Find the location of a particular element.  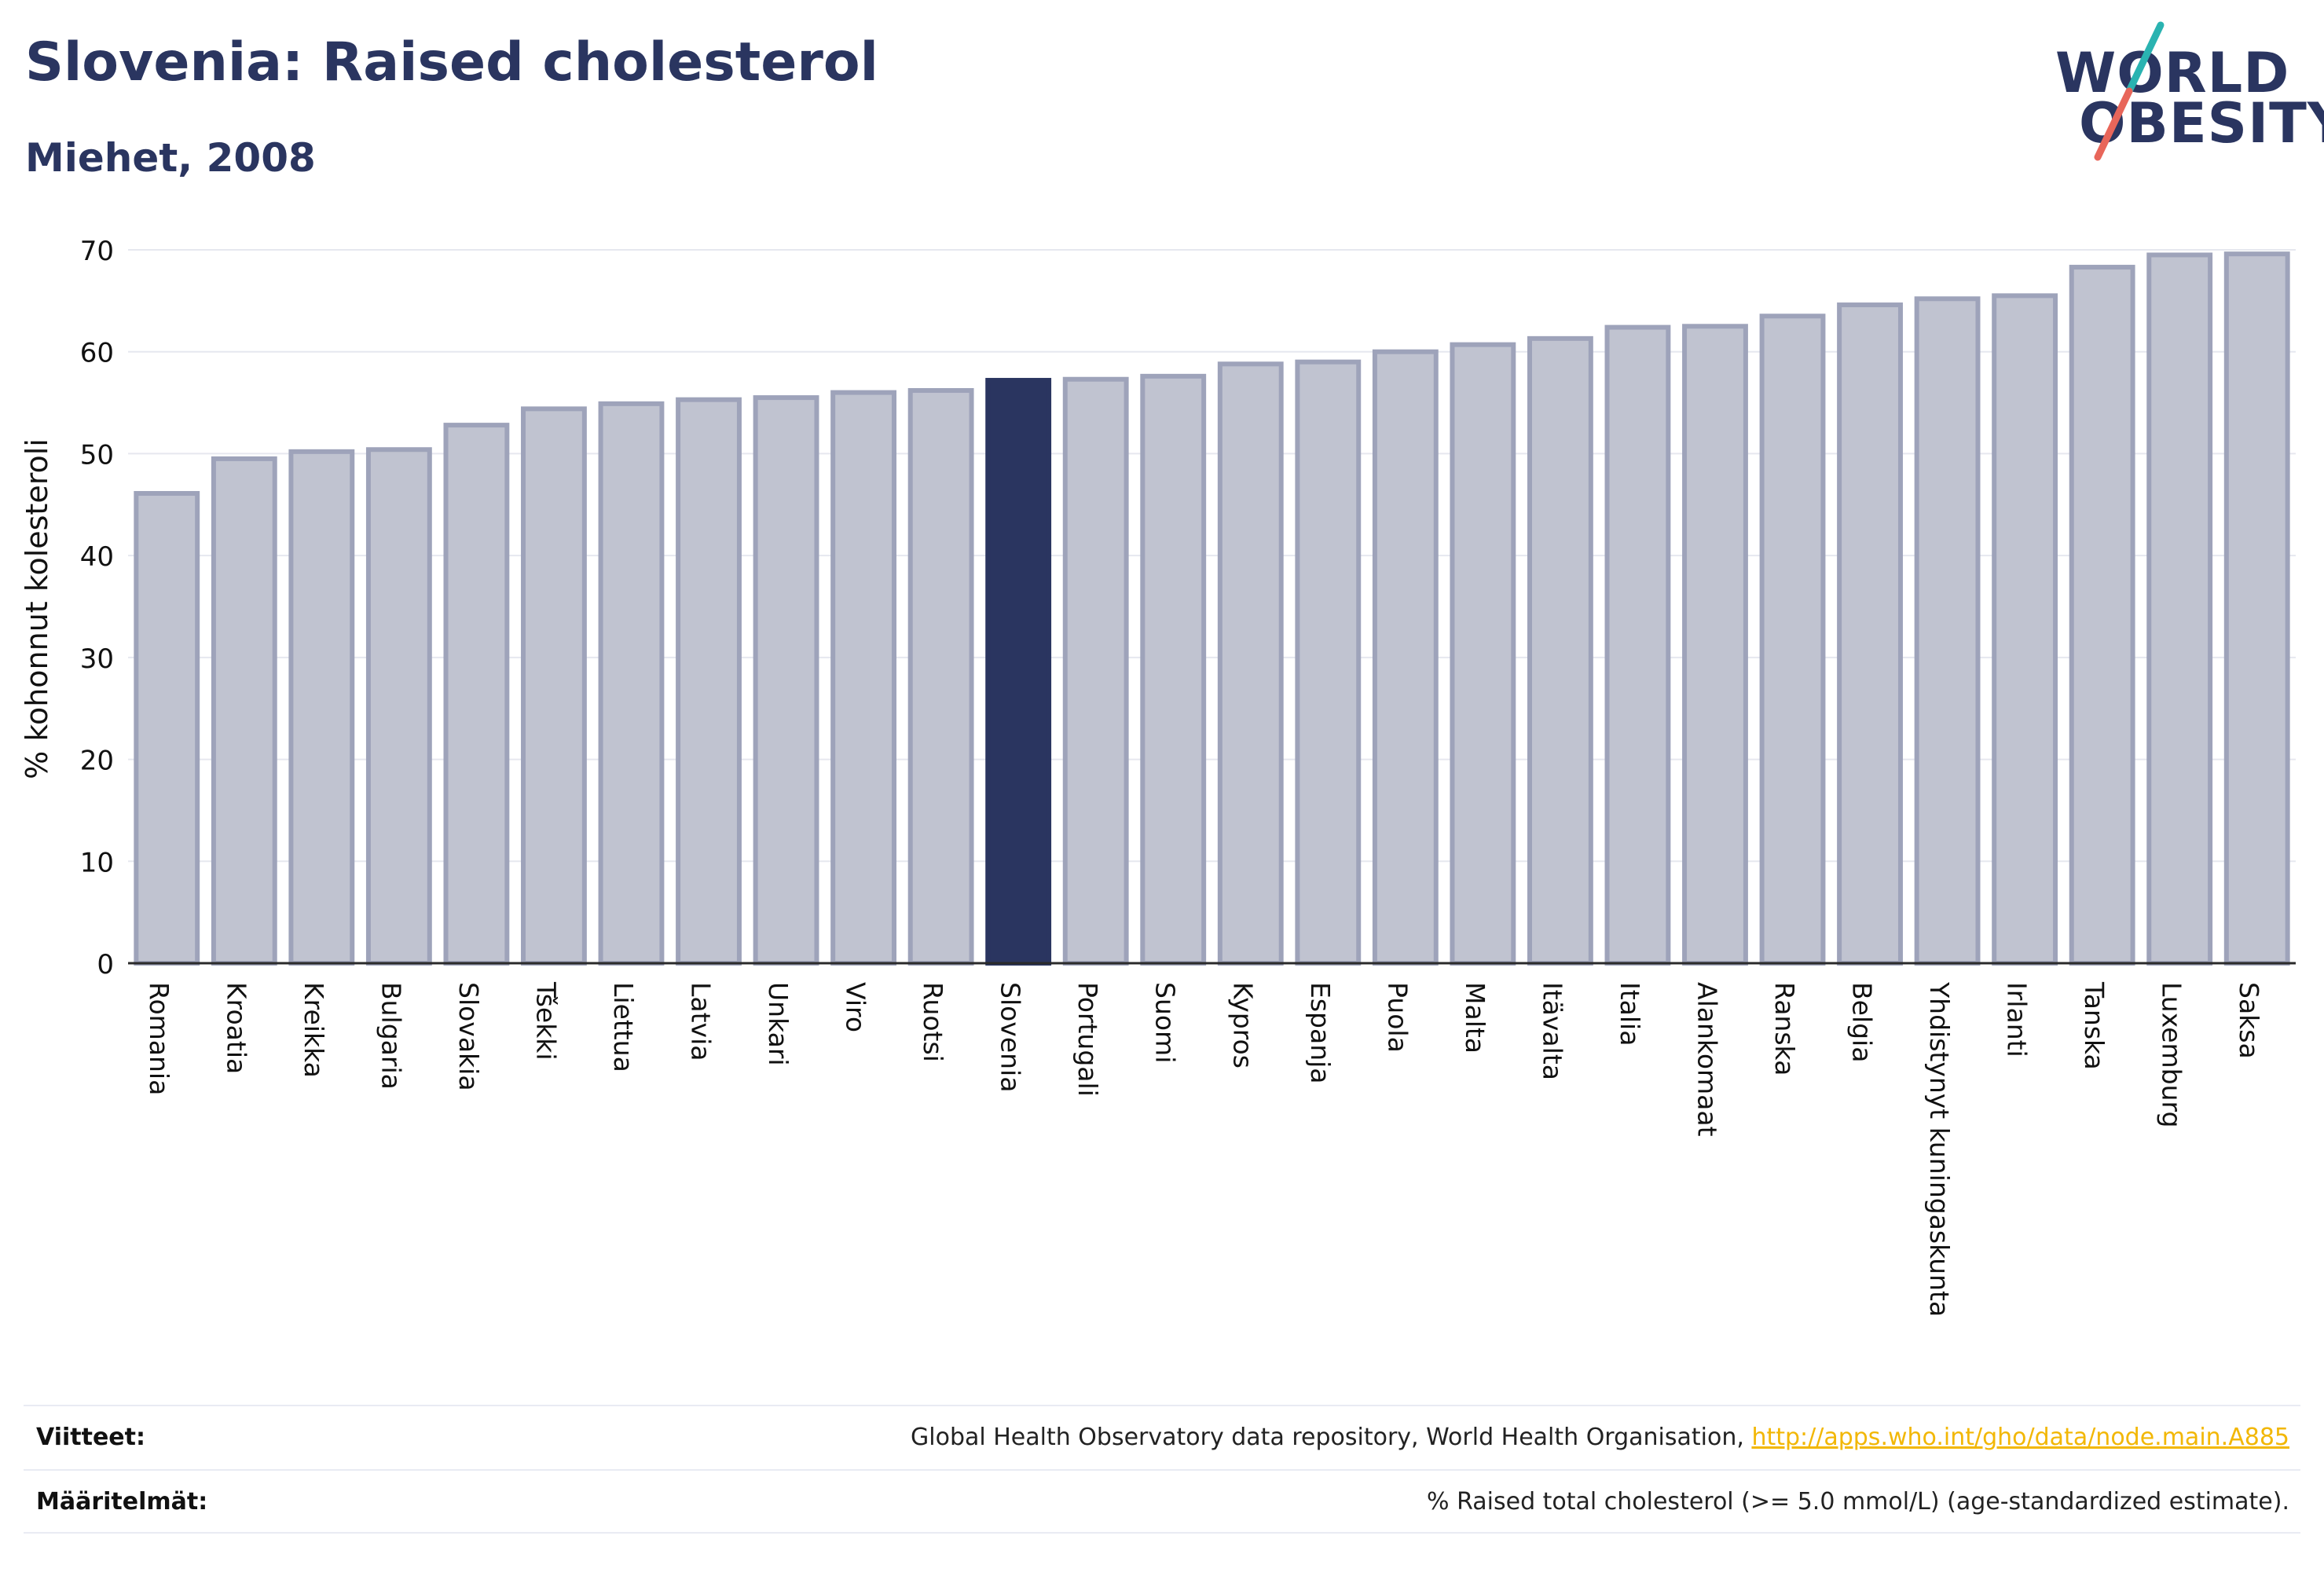

page-subtitle: Miehet, 2008 is located at coordinates (170, 158).